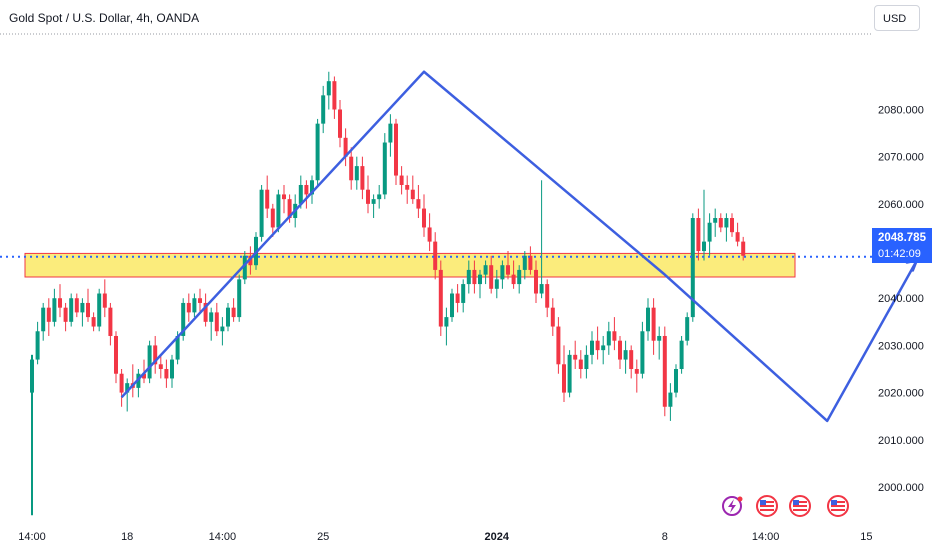 This screenshot has width=932, height=555. I want to click on x-tick-label: 8, so click(665, 537).